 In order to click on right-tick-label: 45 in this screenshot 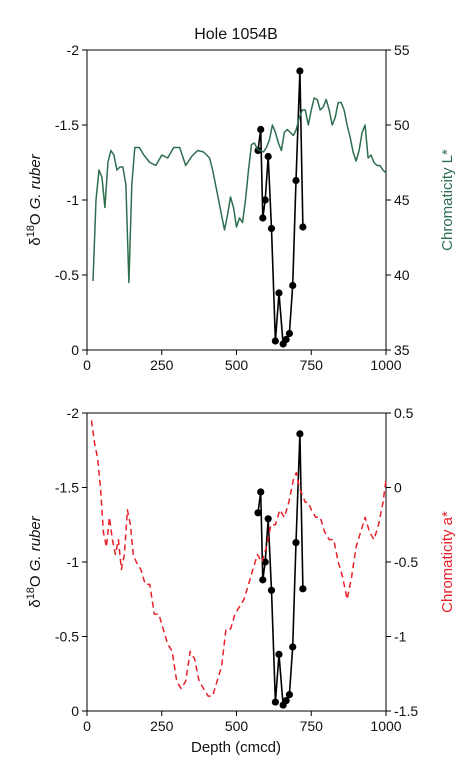, I will do `click(402, 200)`.